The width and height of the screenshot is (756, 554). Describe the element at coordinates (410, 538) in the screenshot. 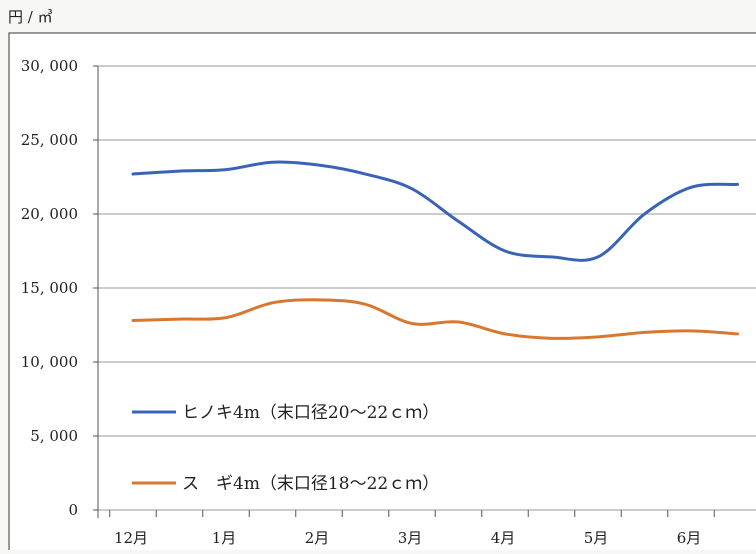

I see `x-tick-label: 3月` at that location.